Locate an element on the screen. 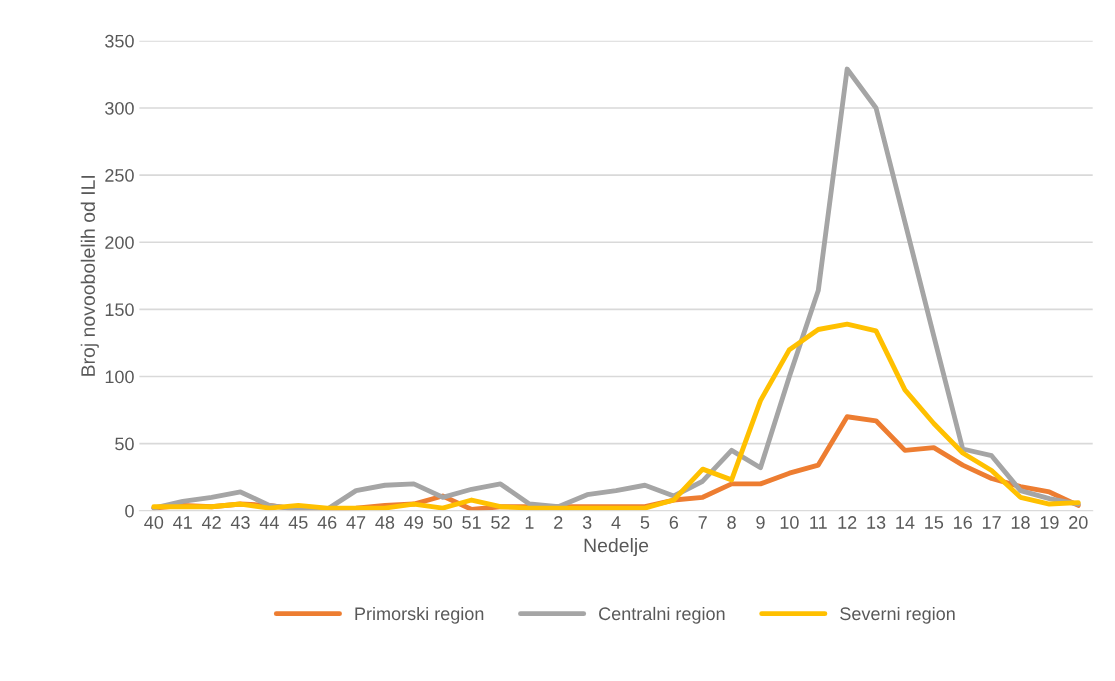 This screenshot has height=681, width=1115. x-tick-label: 51 is located at coordinates (471, 522).